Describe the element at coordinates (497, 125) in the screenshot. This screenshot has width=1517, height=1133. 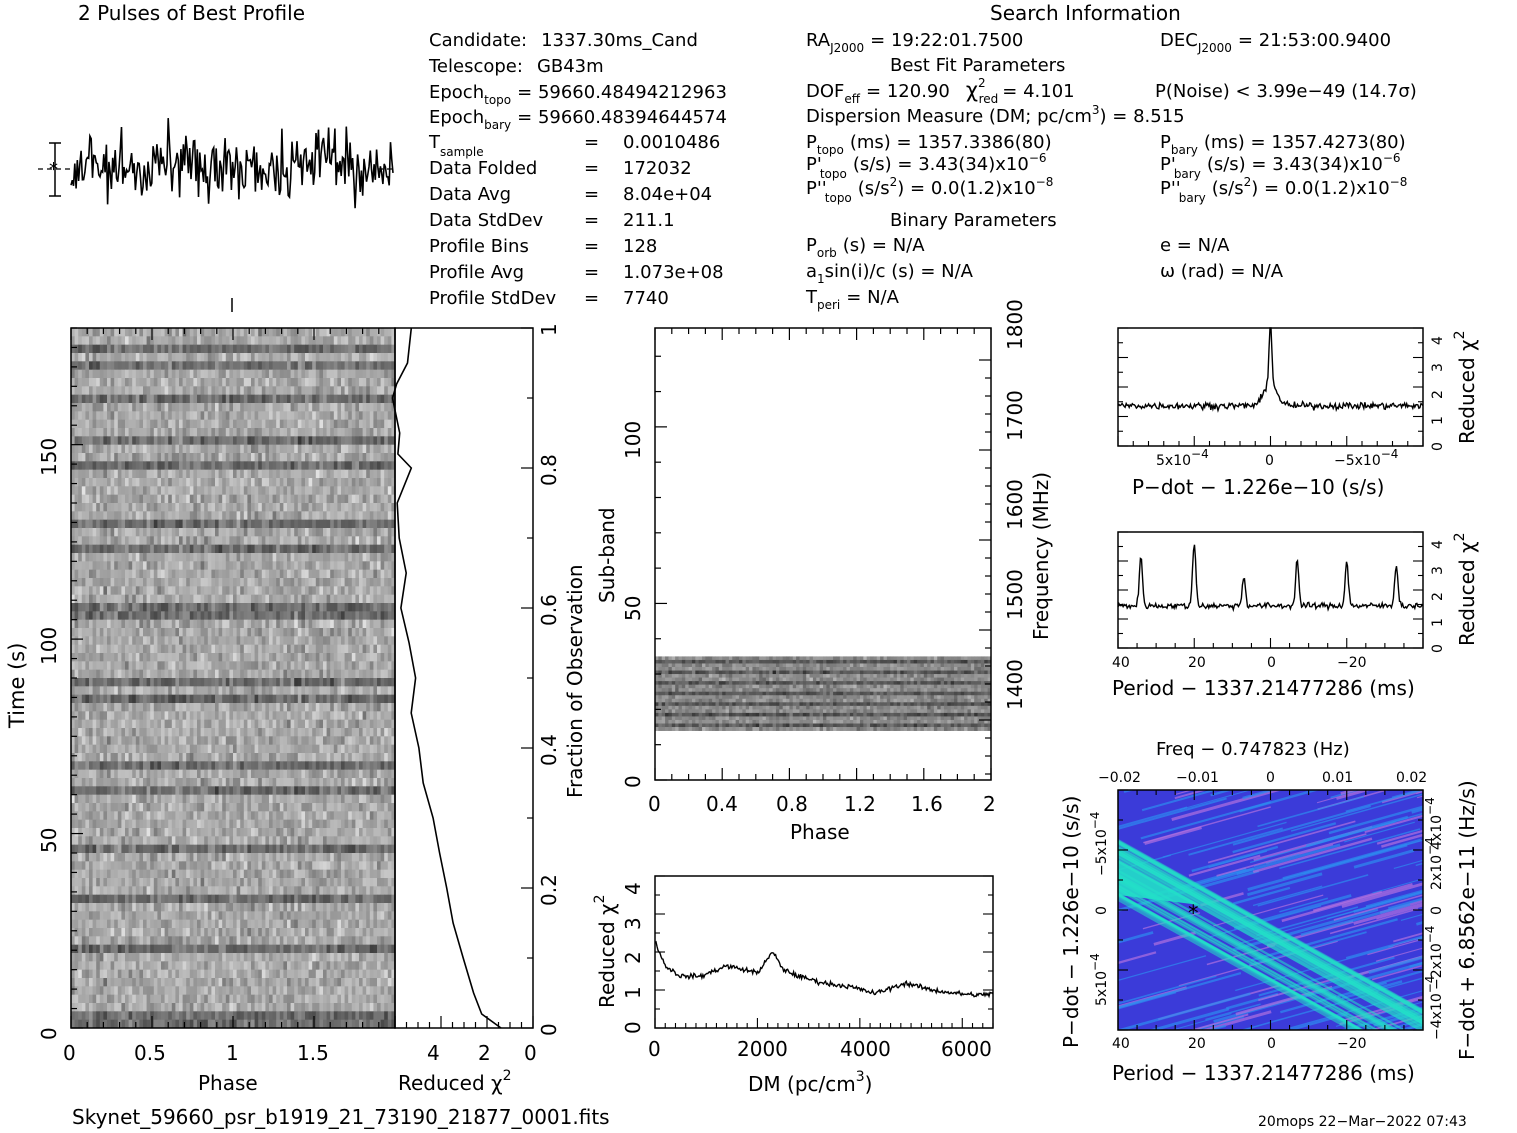
I see `epoch-bary-sub: bary` at that location.